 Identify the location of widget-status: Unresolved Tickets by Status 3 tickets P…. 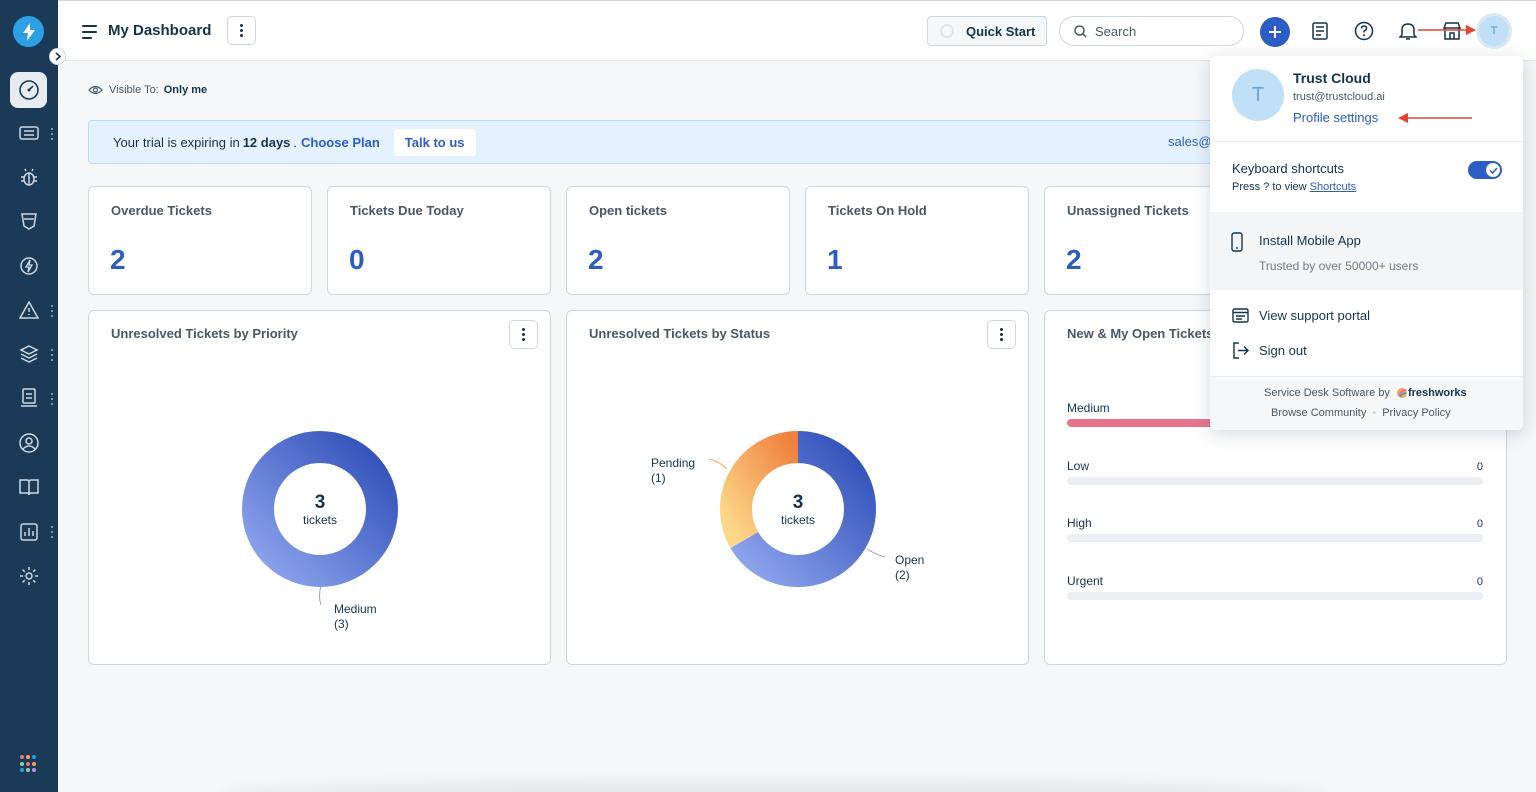
(797, 487).